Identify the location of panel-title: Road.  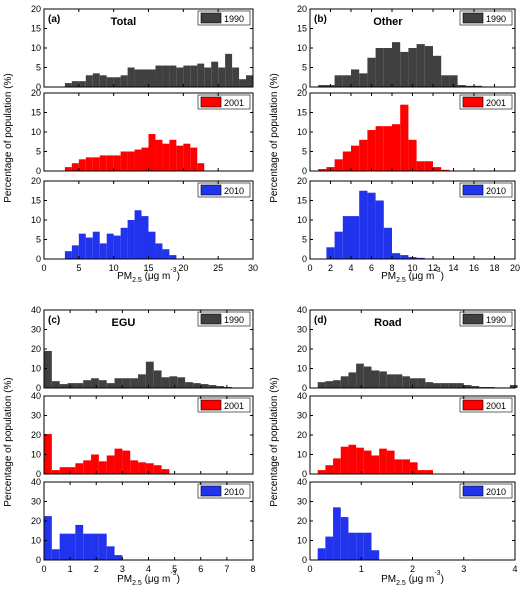
(388, 323).